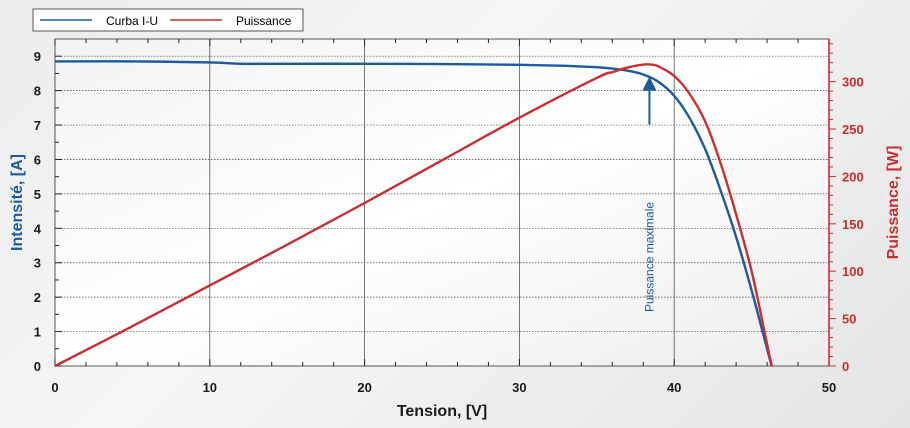 This screenshot has width=910, height=428. What do you see at coordinates (649, 257) in the screenshot?
I see `annotation-label: Puissance maximale` at bounding box center [649, 257].